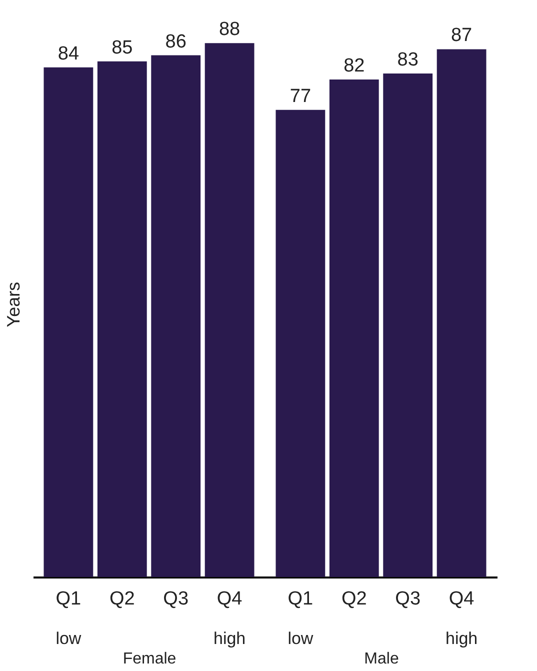 Image resolution: width=537 pixels, height=671 pixels. Describe the element at coordinates (149, 659) in the screenshot. I see `x-axis-title: Female` at that location.